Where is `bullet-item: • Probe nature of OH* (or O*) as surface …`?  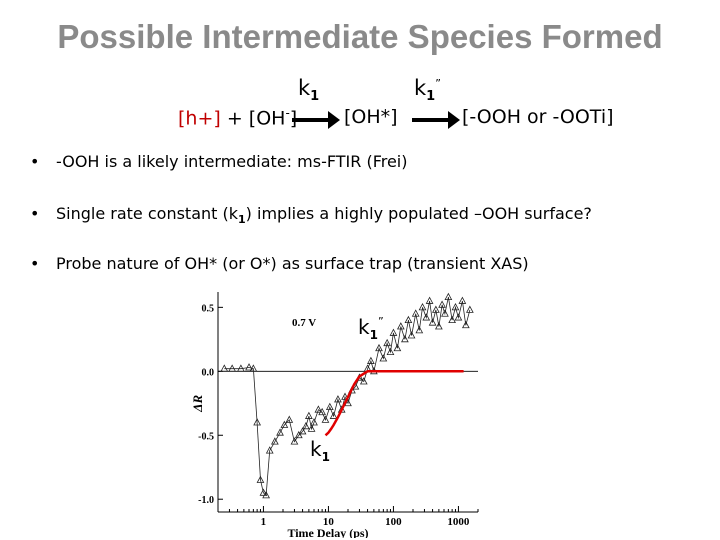 bullet-item: • Probe nature of OH* (or O*) as surface … is located at coordinates (279, 263).